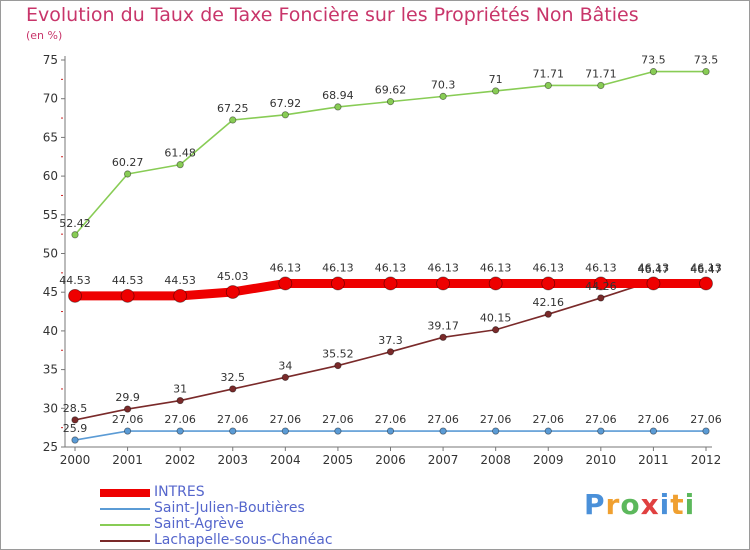  What do you see at coordinates (390, 460) in the screenshot?
I see `x-tick-label: 2006` at bounding box center [390, 460].